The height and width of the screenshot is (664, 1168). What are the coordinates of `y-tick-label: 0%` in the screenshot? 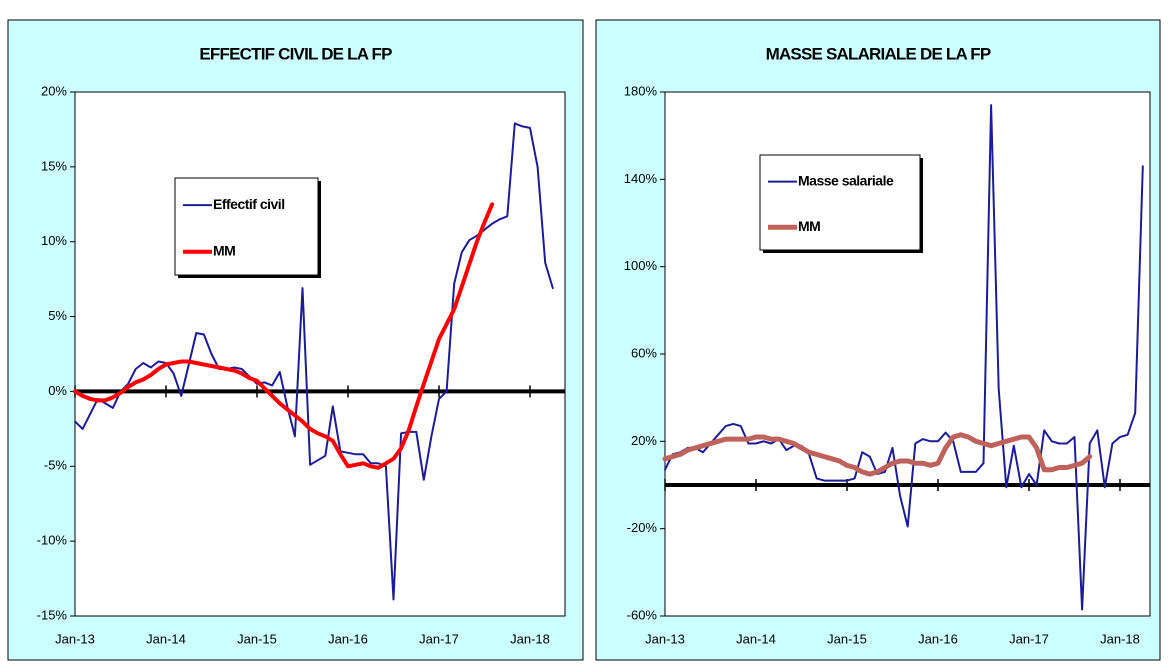 It's located at (57, 390).